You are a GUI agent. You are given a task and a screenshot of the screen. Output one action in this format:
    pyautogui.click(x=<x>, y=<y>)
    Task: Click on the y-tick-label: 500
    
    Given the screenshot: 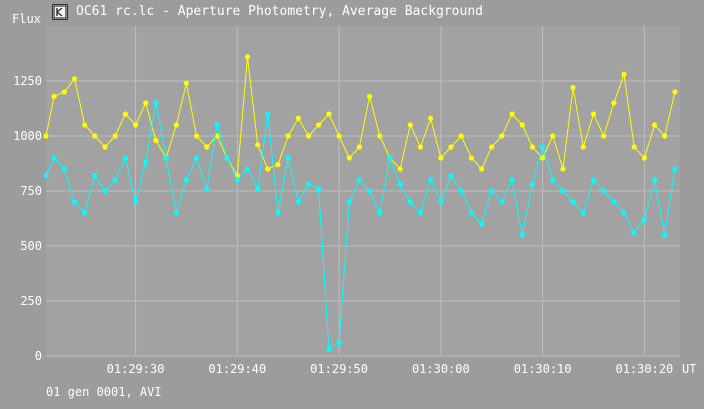 What is the action you would take?
    pyautogui.click(x=31, y=246)
    